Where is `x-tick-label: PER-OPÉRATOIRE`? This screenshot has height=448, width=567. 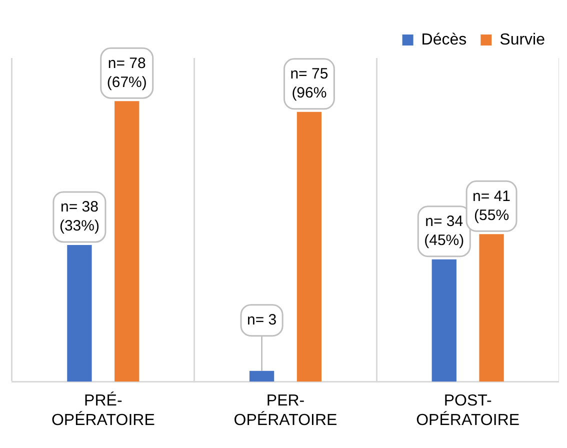 x-tick-label: PER-OPÉRATOIRE is located at coordinates (286, 410).